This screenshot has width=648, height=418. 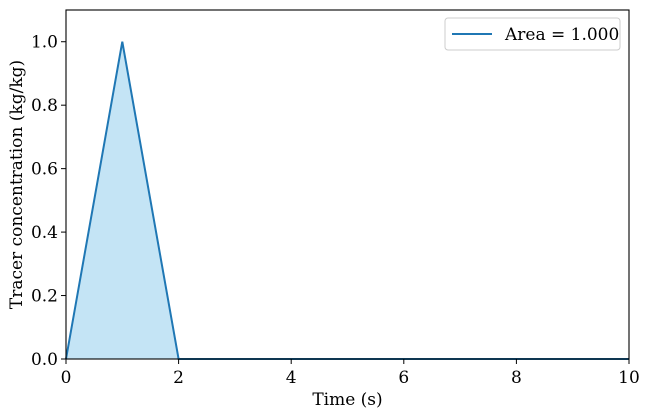 I want to click on legend: Area = 1.000, so click(x=532, y=34).